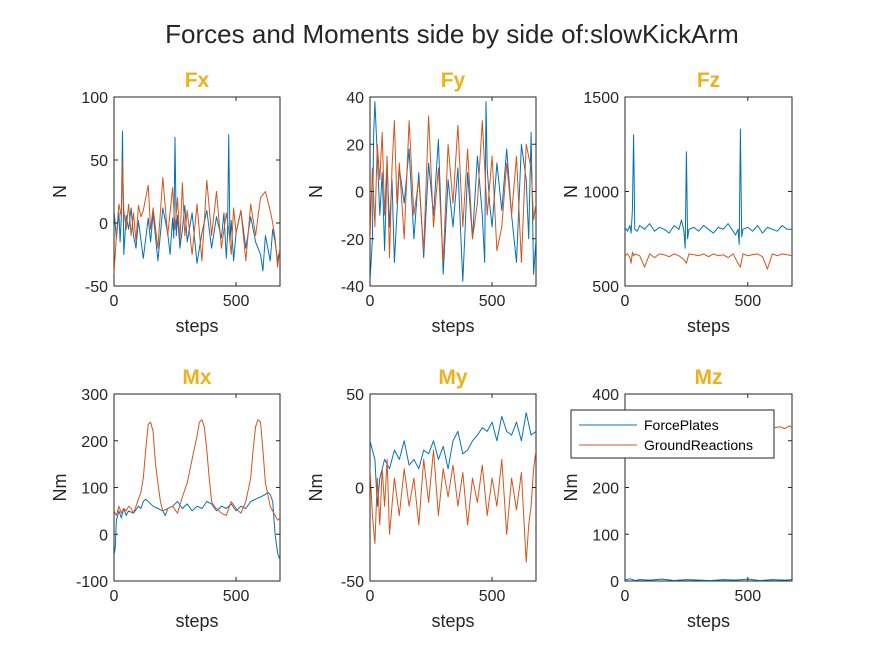  I want to click on y-tick-label: -100, so click(92, 582).